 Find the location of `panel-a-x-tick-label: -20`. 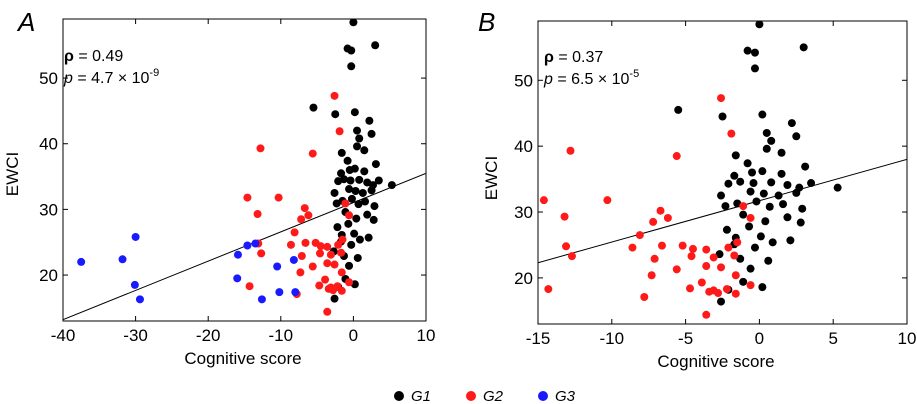

panel-a-x-tick-label: -20 is located at coordinates (208, 335).